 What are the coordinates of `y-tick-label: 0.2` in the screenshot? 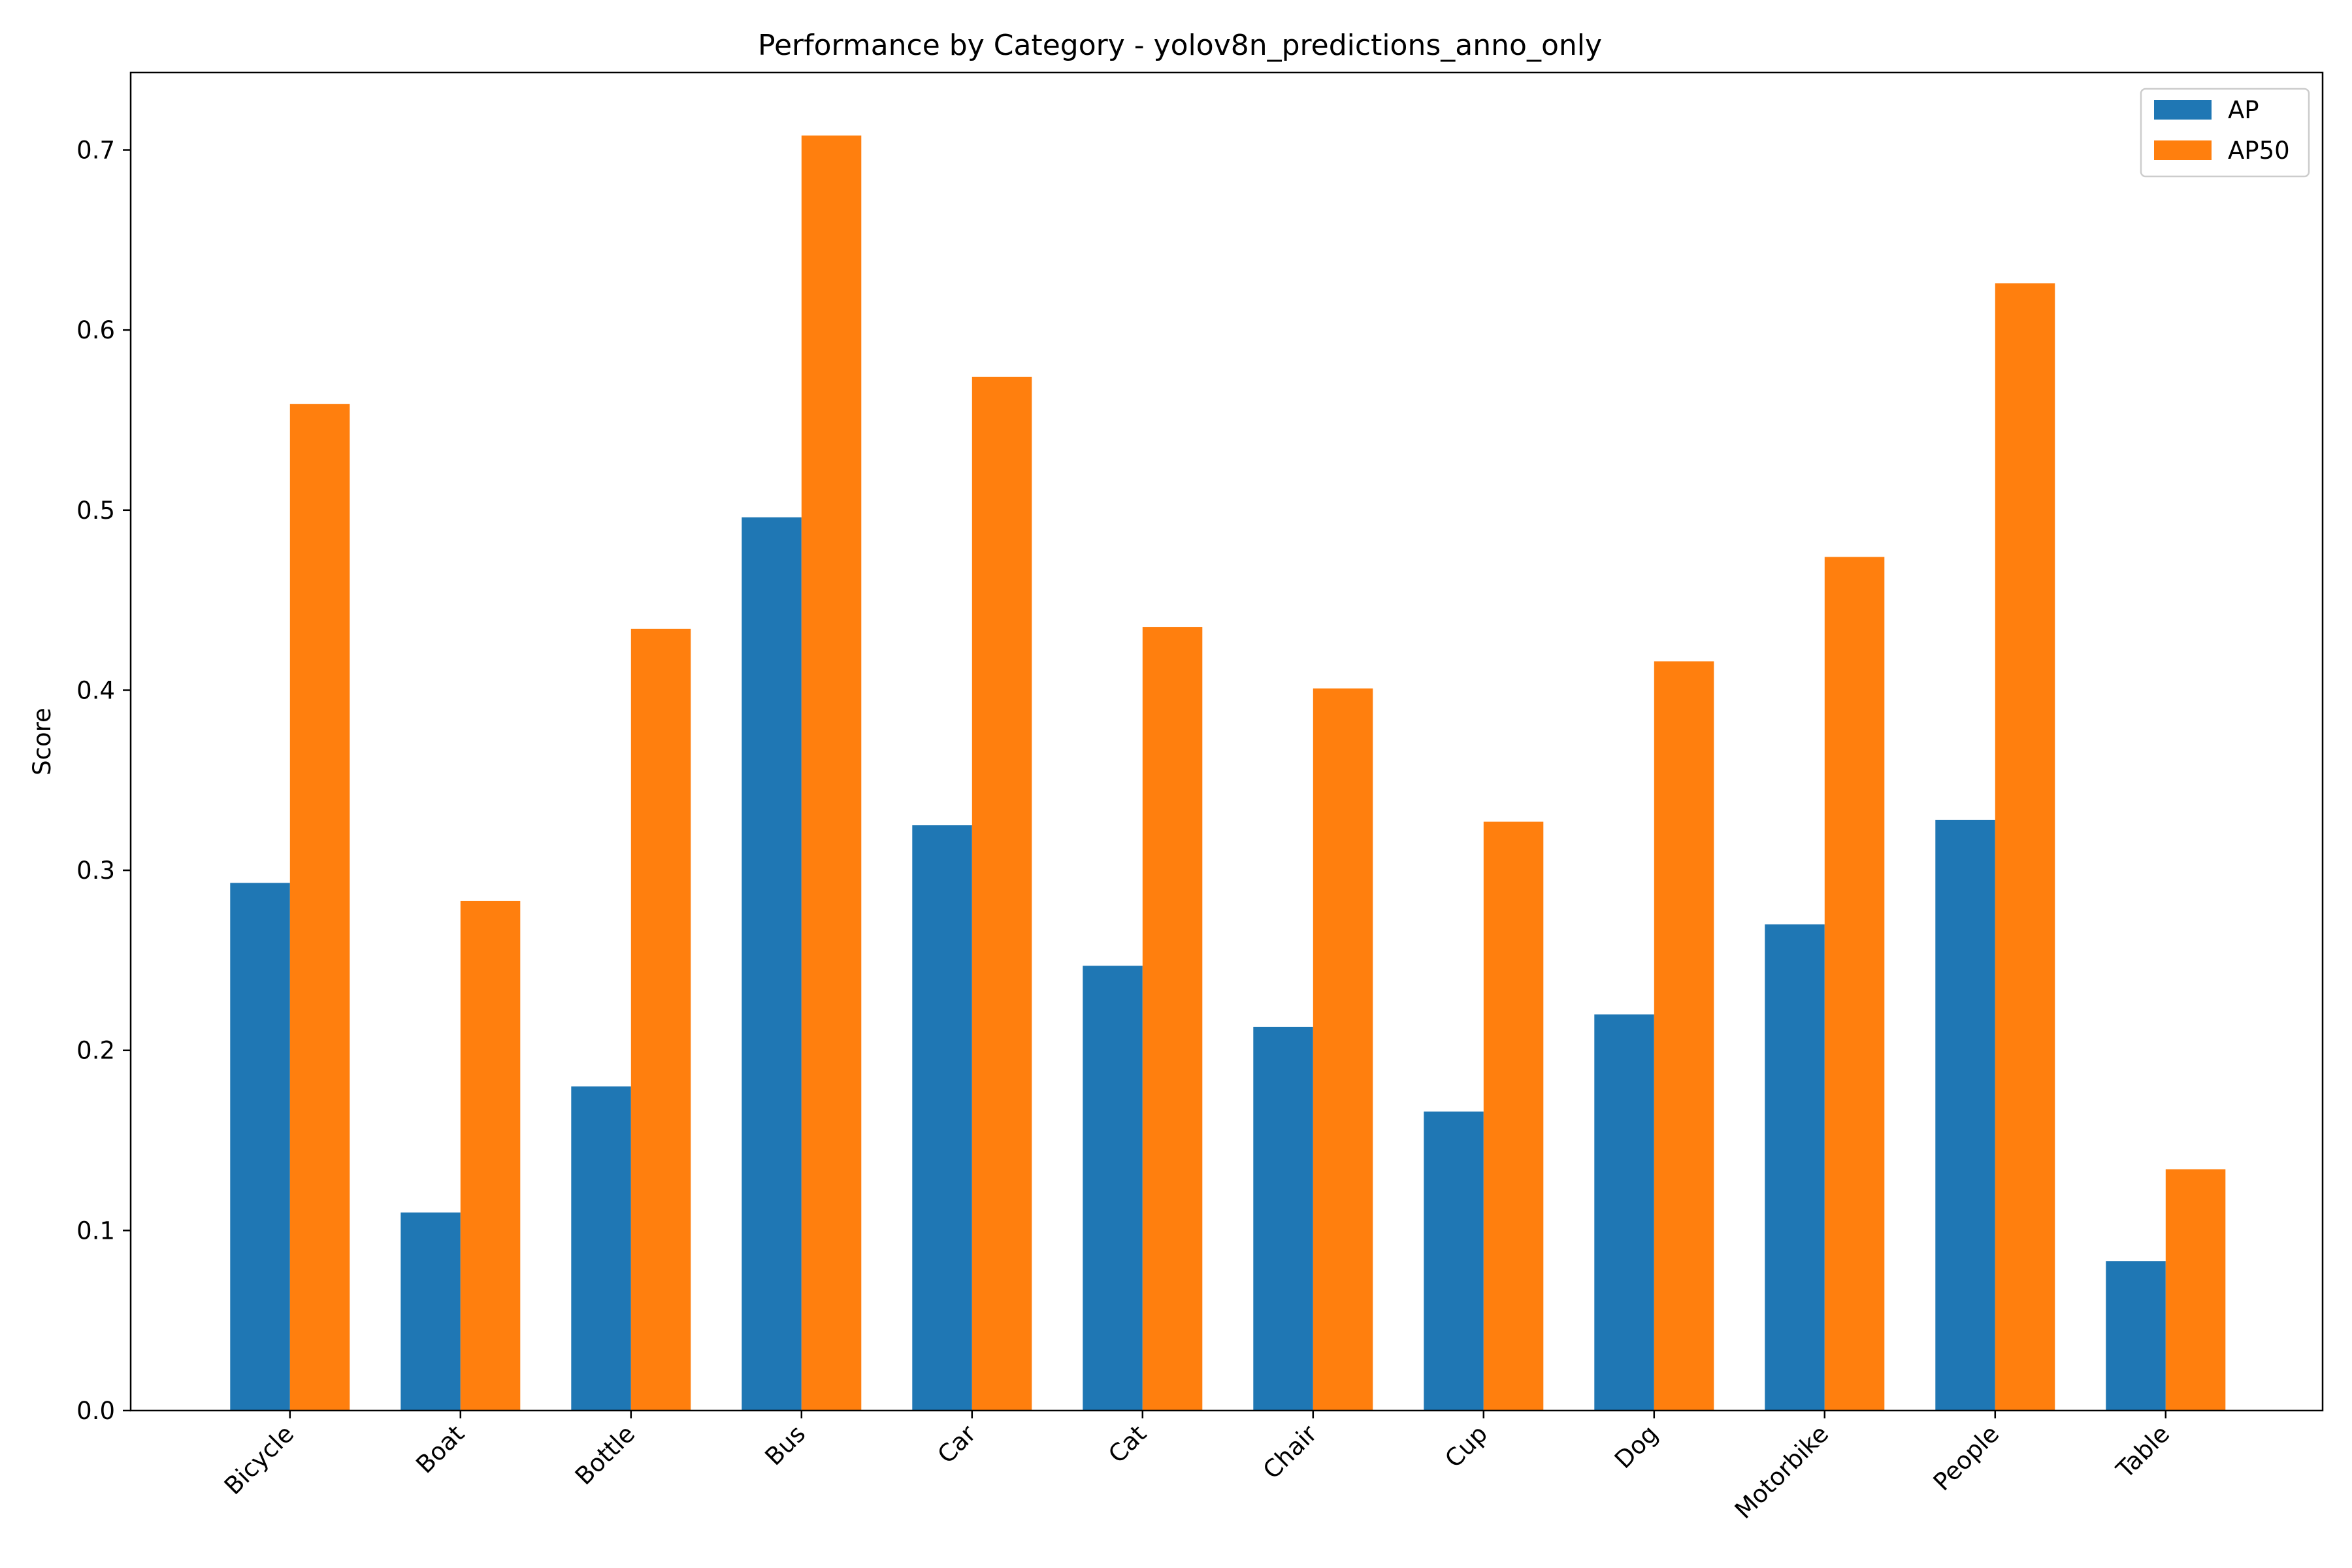 It's located at (95, 1051).